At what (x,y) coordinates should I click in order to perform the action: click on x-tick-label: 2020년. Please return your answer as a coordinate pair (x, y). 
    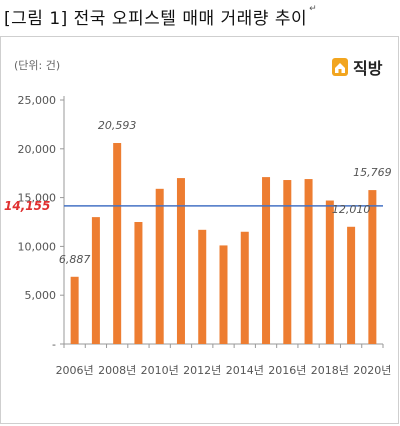
    Looking at the image, I should click on (372, 370).